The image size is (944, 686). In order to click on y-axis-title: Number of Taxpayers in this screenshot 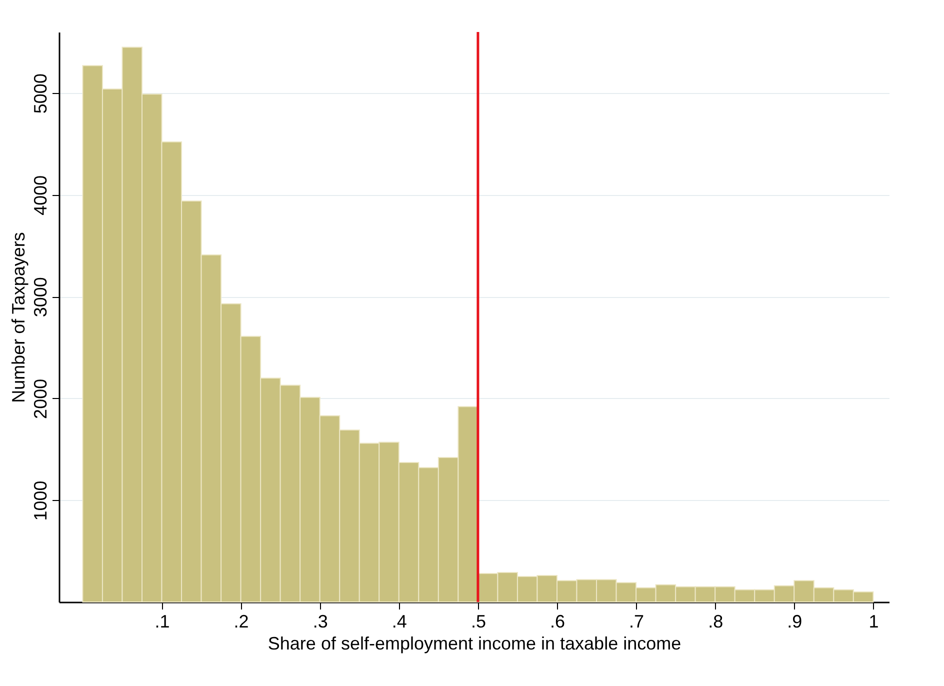, I will do `click(18, 317)`.